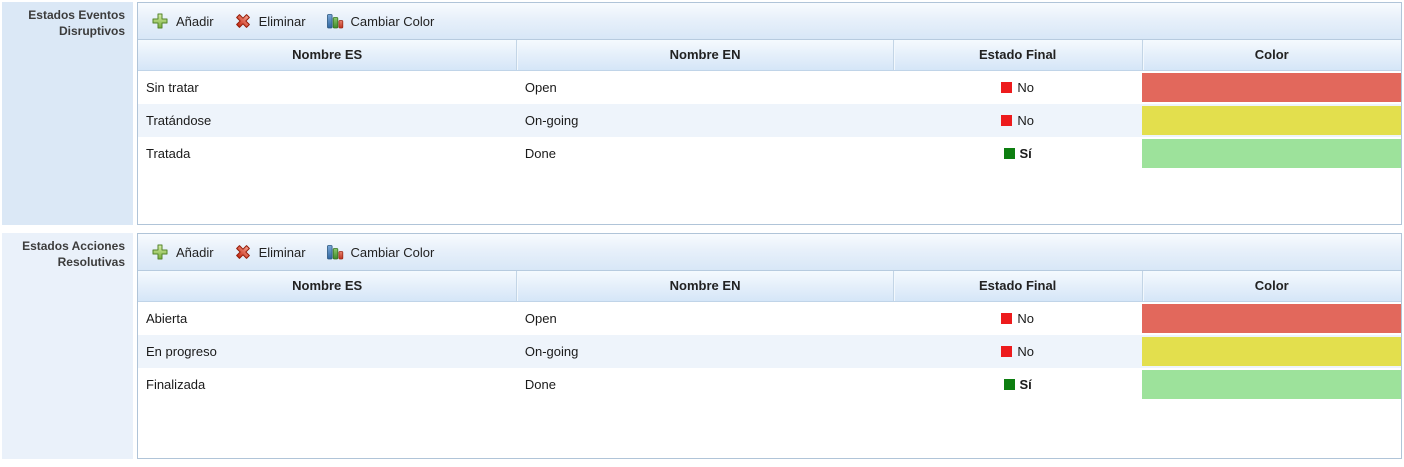 This screenshot has height=467, width=1404. Describe the element at coordinates (702, 229) in the screenshot. I see `panel-spacer` at that location.